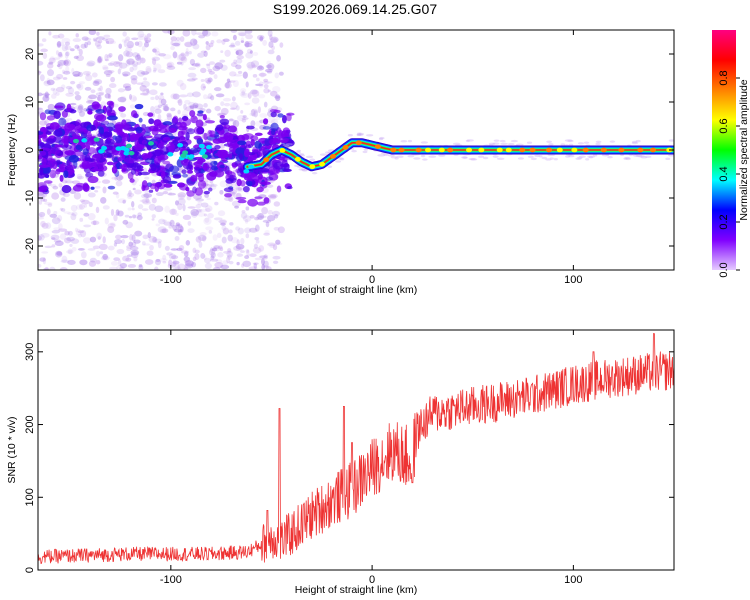 The image size is (750, 600). I want to click on spectrogram-strong-spot, so click(246, 171).